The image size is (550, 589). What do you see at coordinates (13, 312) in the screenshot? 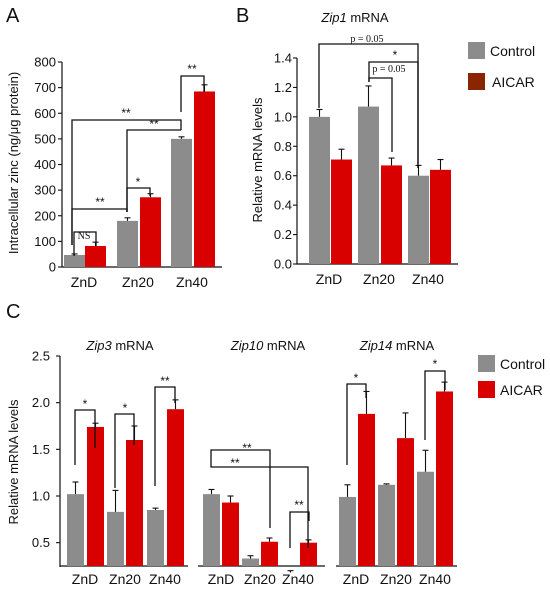
I see `panel-letter-c: C` at bounding box center [13, 312].